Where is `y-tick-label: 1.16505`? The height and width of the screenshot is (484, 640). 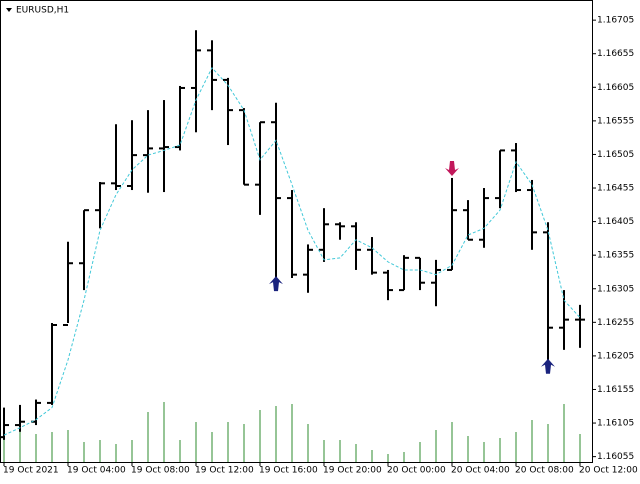 y-tick-label: 1.16505 is located at coordinates (615, 155).